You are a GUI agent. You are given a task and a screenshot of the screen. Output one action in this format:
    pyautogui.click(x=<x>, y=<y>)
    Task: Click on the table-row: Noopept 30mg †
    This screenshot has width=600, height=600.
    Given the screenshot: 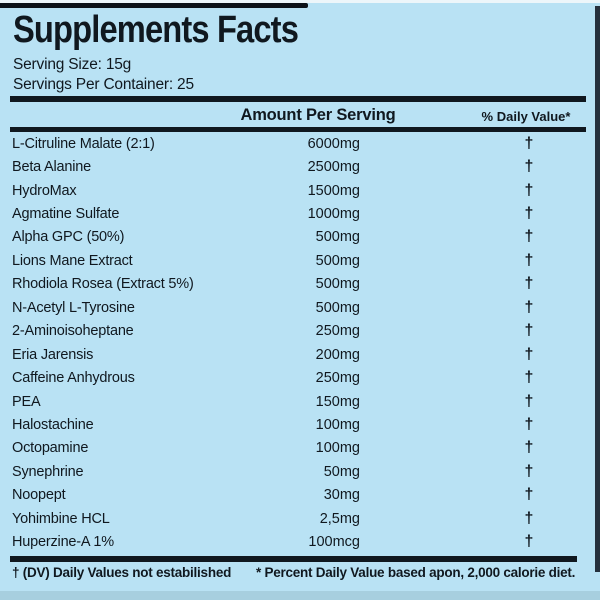 What is the action you would take?
    pyautogui.click(x=299, y=495)
    